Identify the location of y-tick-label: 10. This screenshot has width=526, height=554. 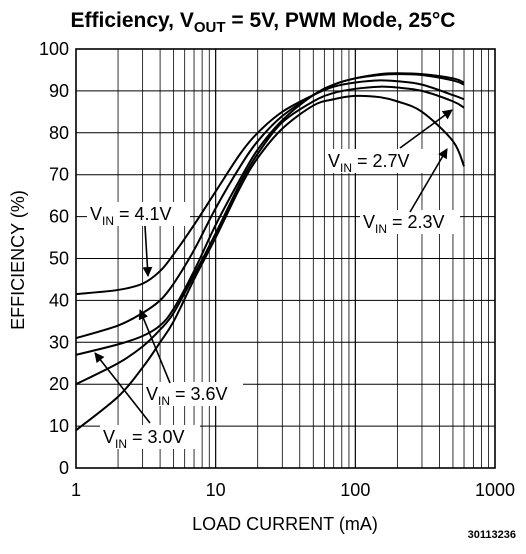
(59, 426).